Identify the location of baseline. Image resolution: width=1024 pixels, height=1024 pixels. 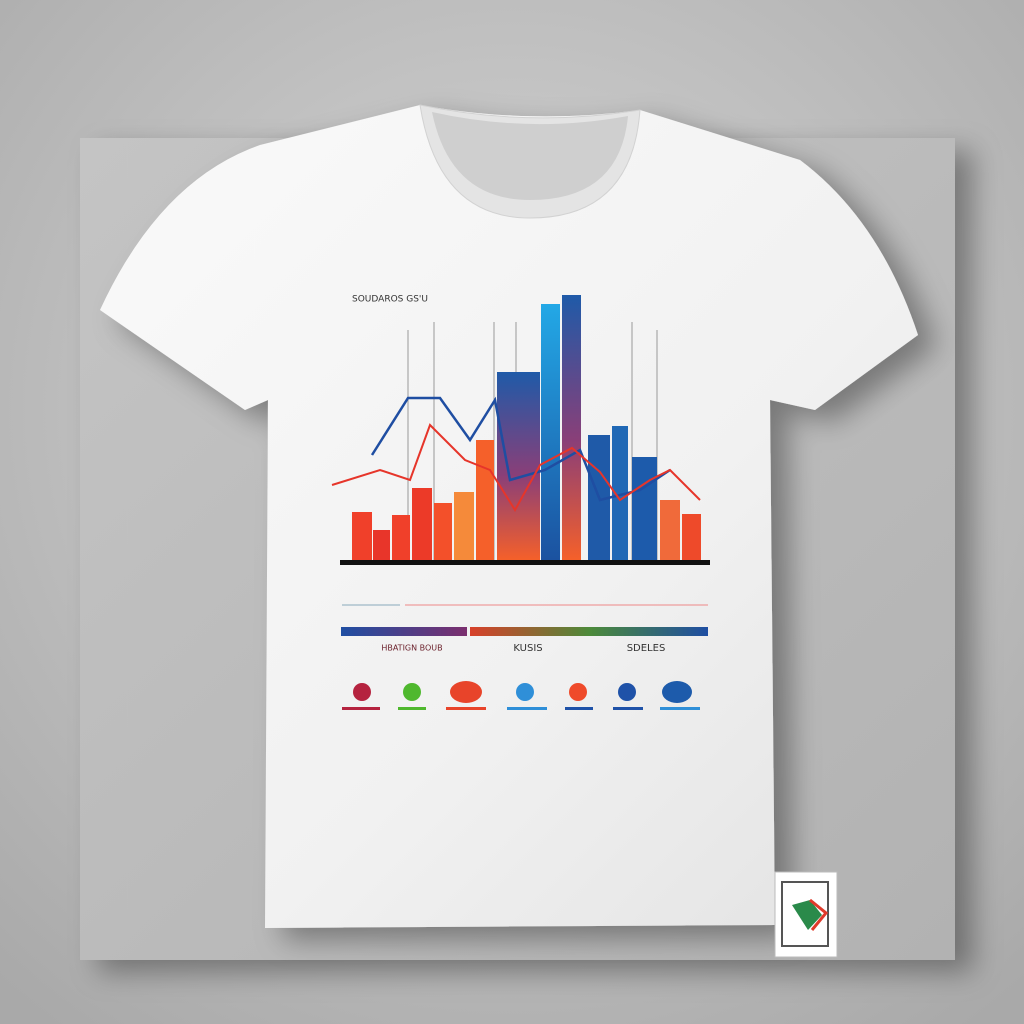
(525, 562).